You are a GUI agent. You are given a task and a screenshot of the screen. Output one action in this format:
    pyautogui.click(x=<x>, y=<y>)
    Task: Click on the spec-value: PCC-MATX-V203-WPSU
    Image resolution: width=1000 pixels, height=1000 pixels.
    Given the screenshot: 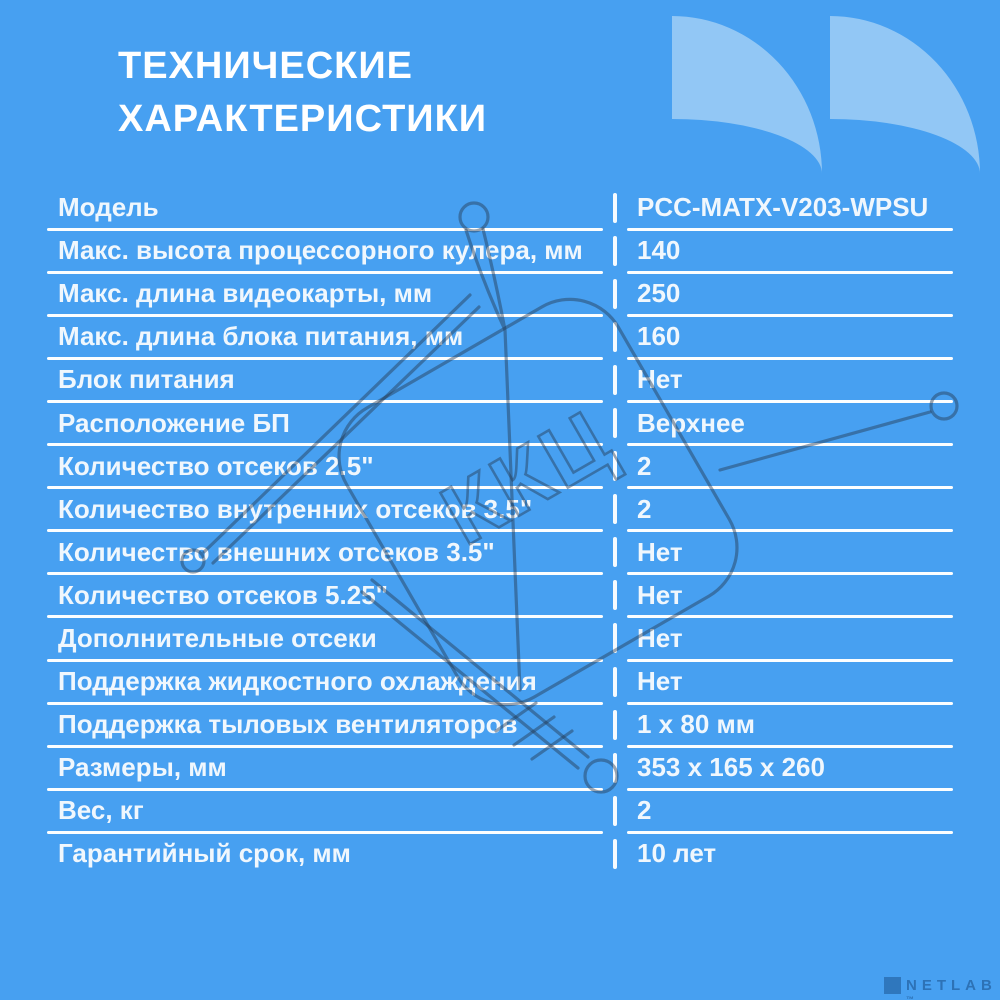 What is the action you would take?
    pyautogui.click(x=790, y=208)
    